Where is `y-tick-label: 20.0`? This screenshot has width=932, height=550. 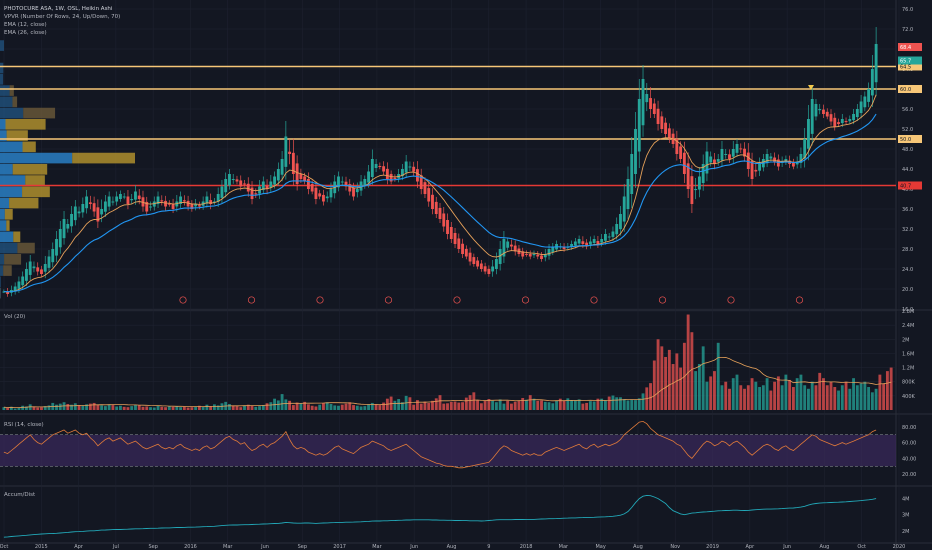 y-tick-label: 20.0 is located at coordinates (907, 290).